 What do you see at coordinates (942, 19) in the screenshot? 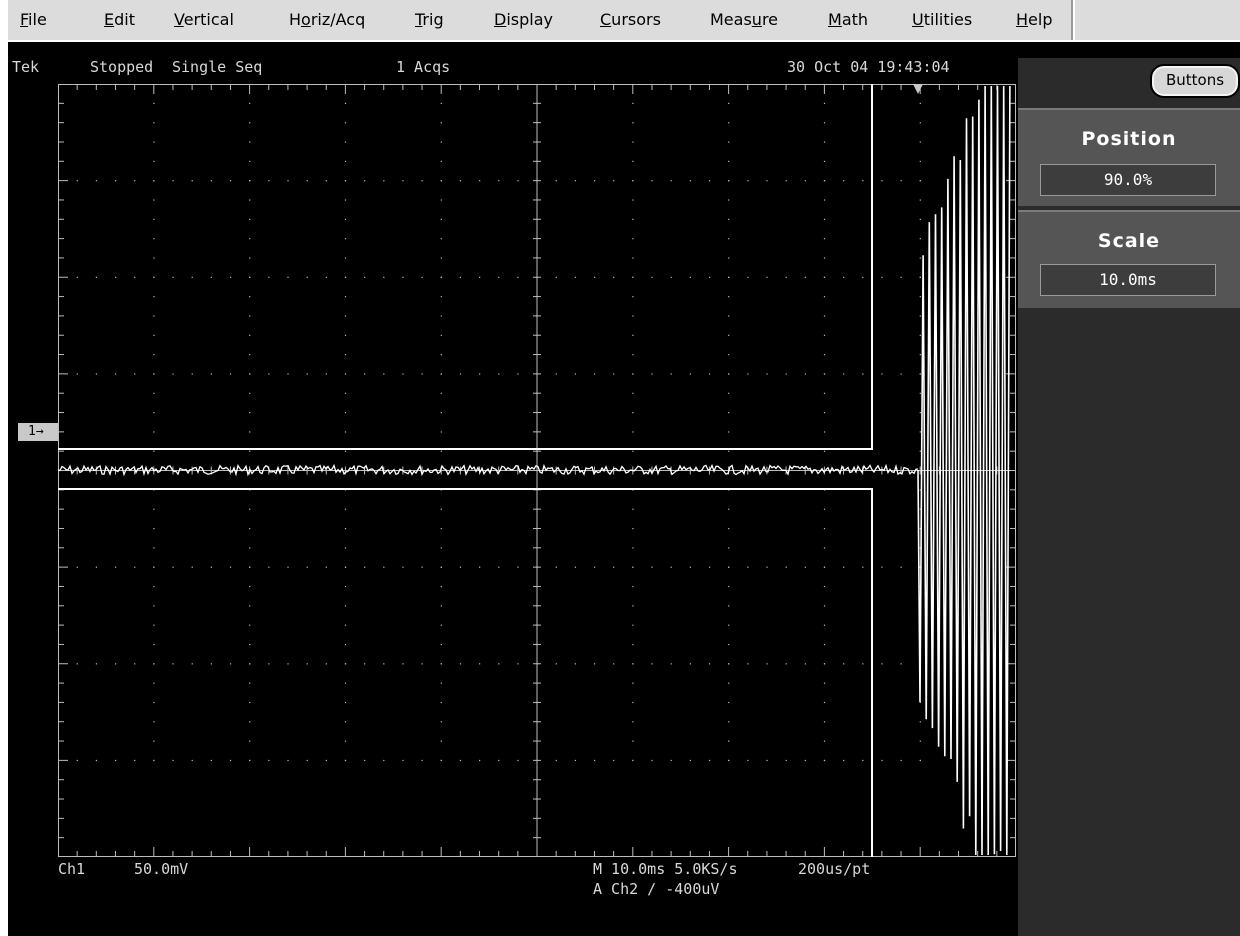
I see `menu-utilities: Utilities` at bounding box center [942, 19].